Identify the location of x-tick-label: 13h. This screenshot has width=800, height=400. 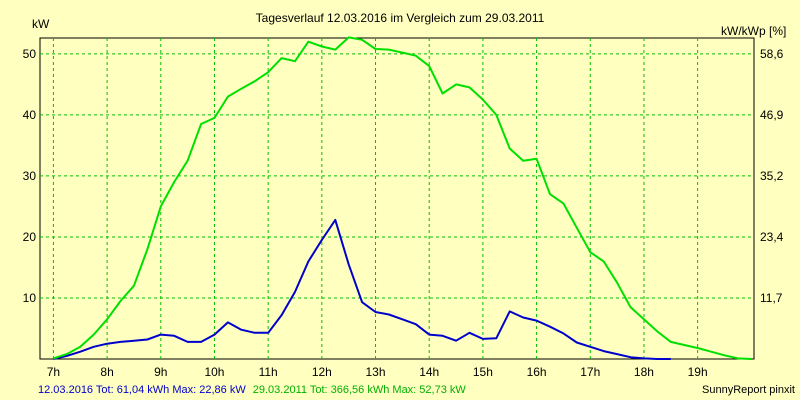
(376, 372).